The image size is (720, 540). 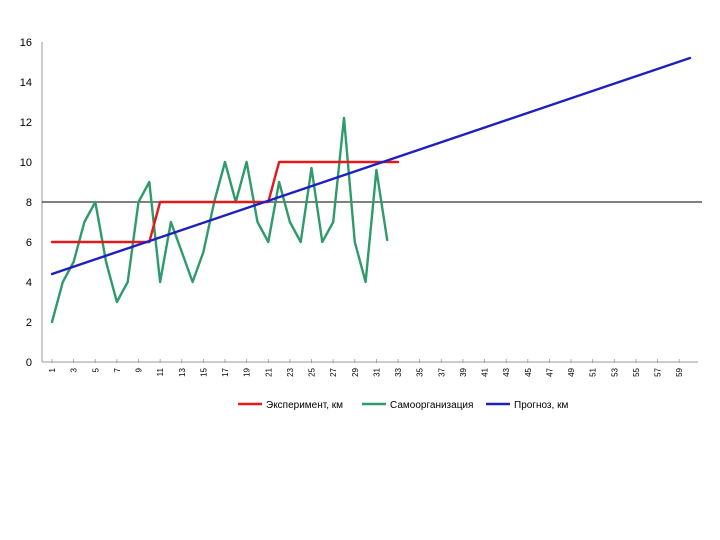 I want to click on legend-item-experiment: Эксперимент, км, so click(x=290, y=405).